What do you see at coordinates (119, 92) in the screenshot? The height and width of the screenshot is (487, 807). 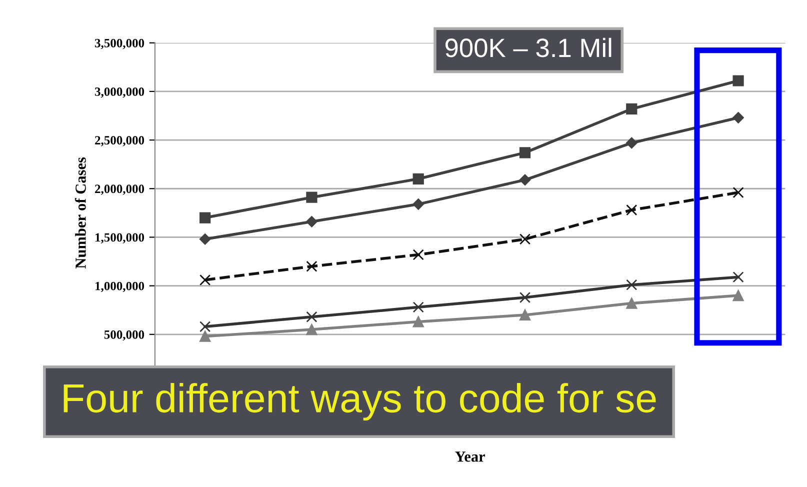 I see `y-tick-label: 3,000,000` at bounding box center [119, 92].